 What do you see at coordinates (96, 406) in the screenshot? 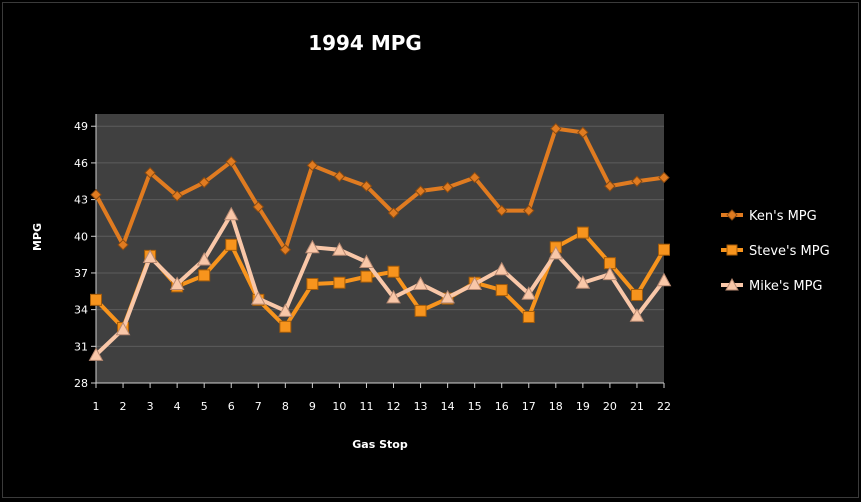
I see `x-tick-label: 1` at bounding box center [96, 406].